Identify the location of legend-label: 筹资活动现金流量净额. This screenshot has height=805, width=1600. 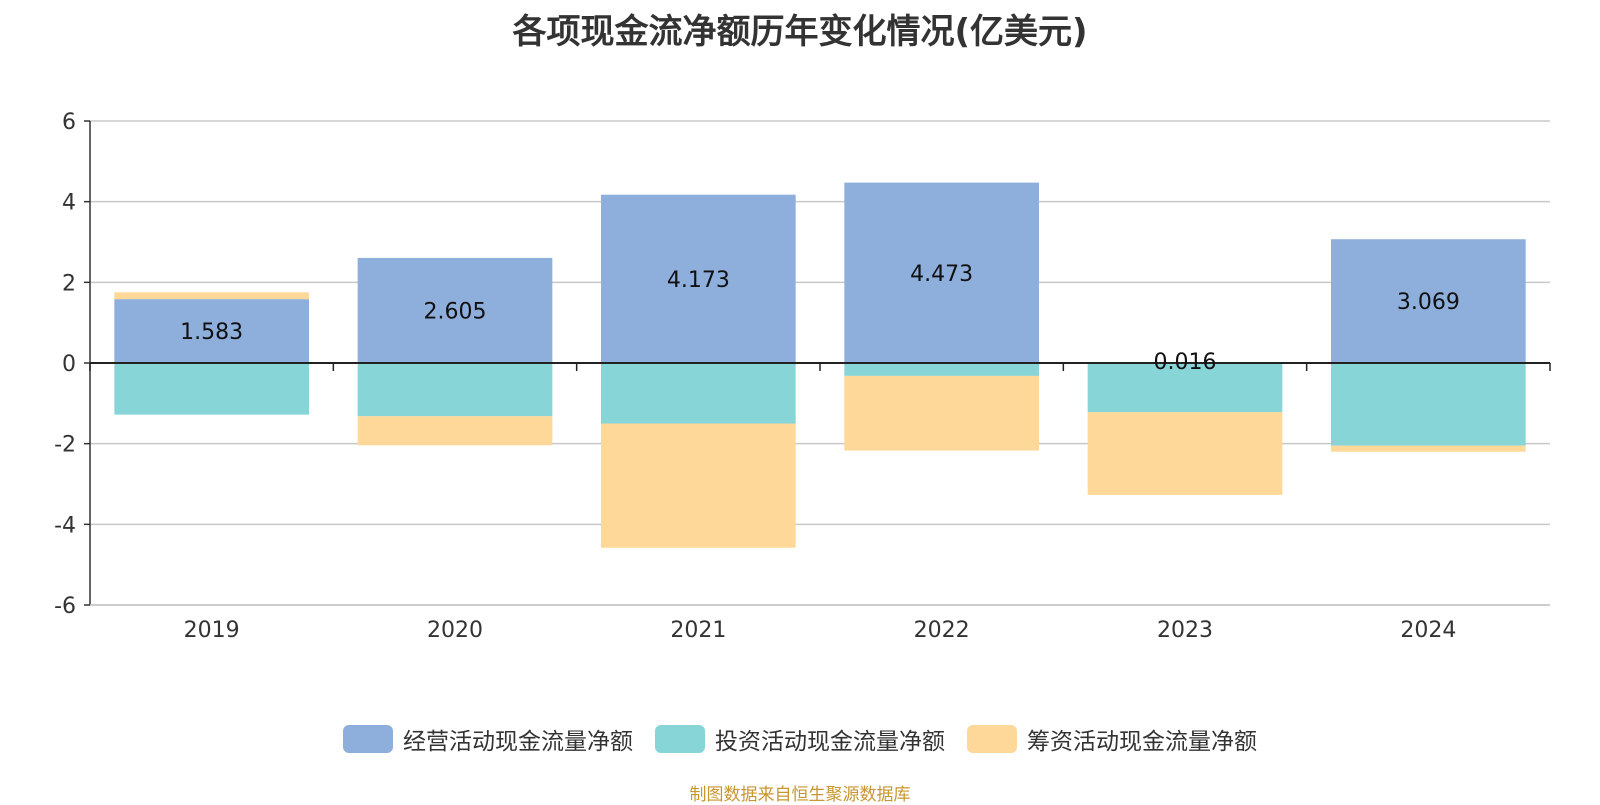
(1142, 742).